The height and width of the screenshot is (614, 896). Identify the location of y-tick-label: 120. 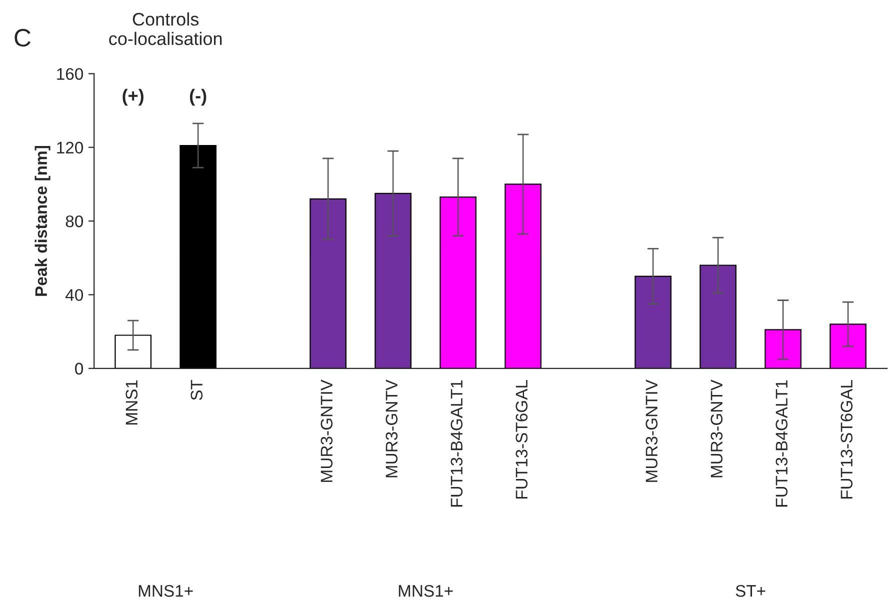
(70, 148).